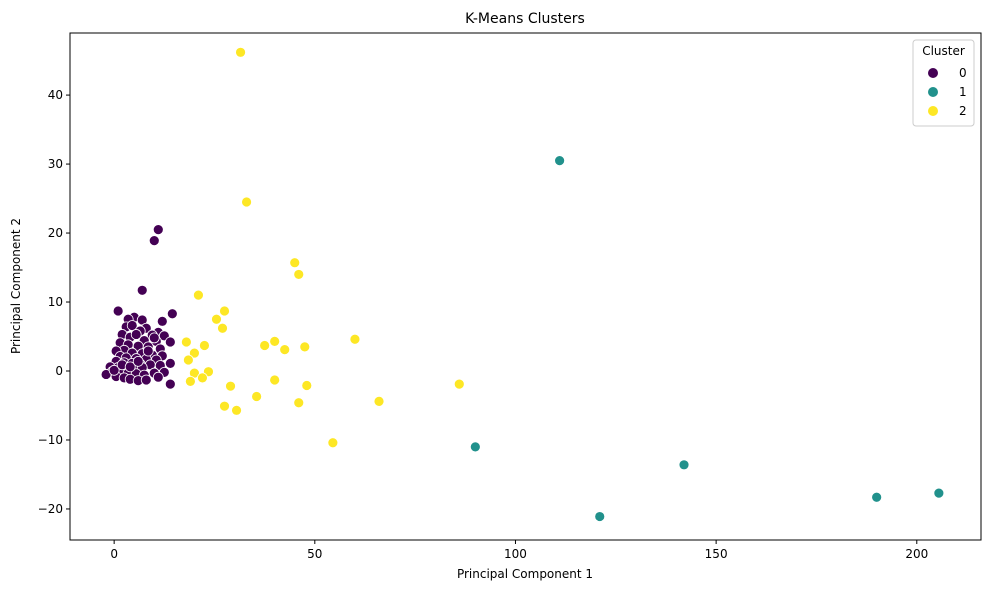 The image size is (989, 590). What do you see at coordinates (525, 574) in the screenshot?
I see `x-axis-label: Principal Component 1` at bounding box center [525, 574].